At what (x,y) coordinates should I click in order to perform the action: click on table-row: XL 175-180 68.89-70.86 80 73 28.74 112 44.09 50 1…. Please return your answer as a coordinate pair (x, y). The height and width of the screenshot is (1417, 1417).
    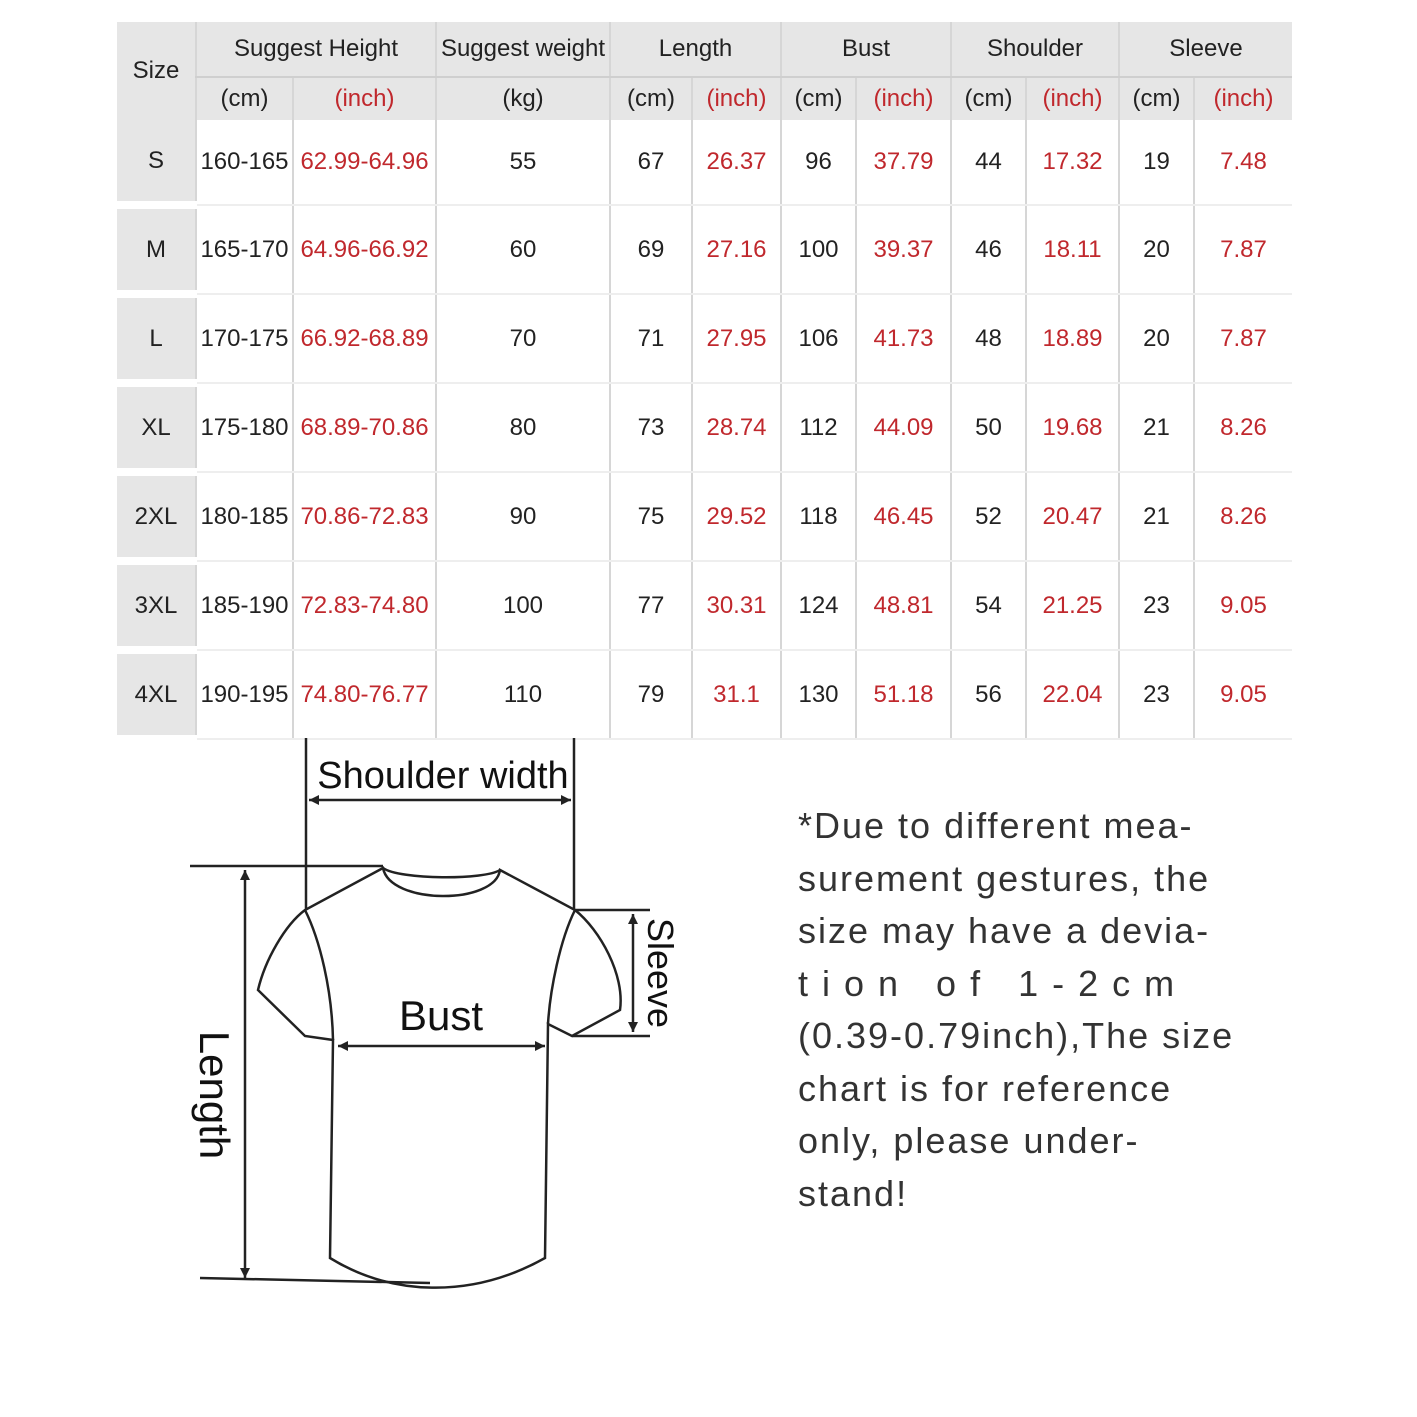
    Looking at the image, I should click on (704, 429).